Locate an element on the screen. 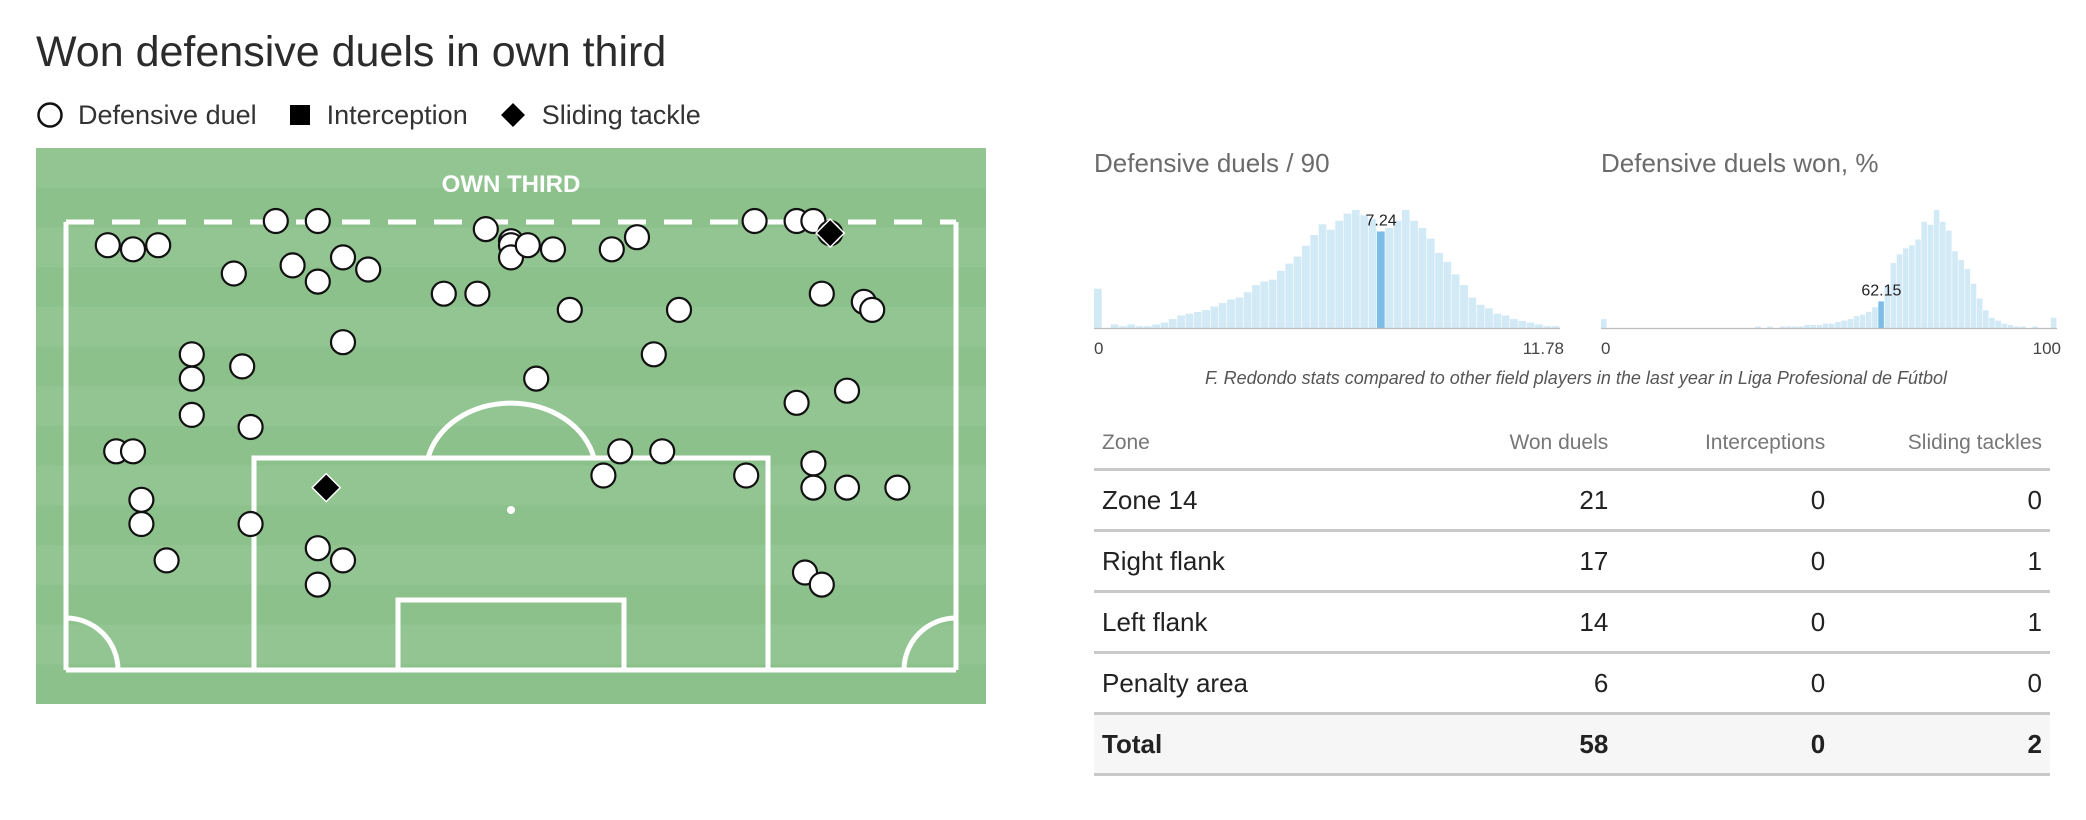 The height and width of the screenshot is (820, 2086). diamond-icon is located at coordinates (512, 115).